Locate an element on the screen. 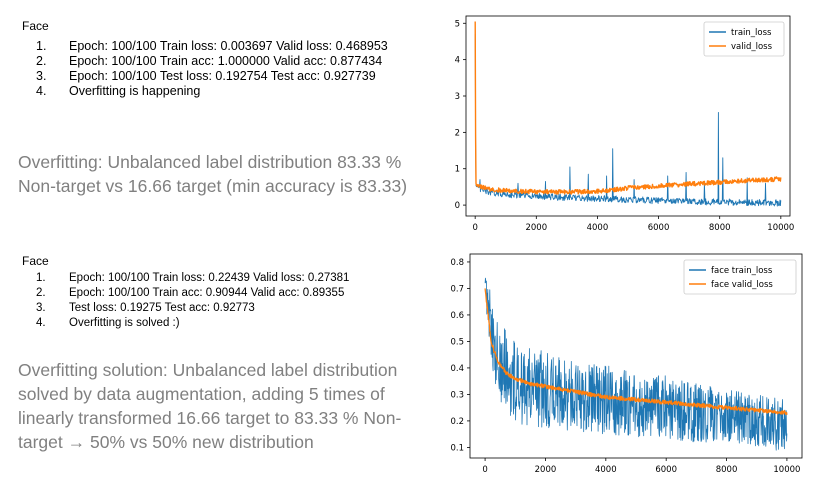 This screenshot has width=832, height=491. y-tick-label: 4 is located at coordinates (457, 61).